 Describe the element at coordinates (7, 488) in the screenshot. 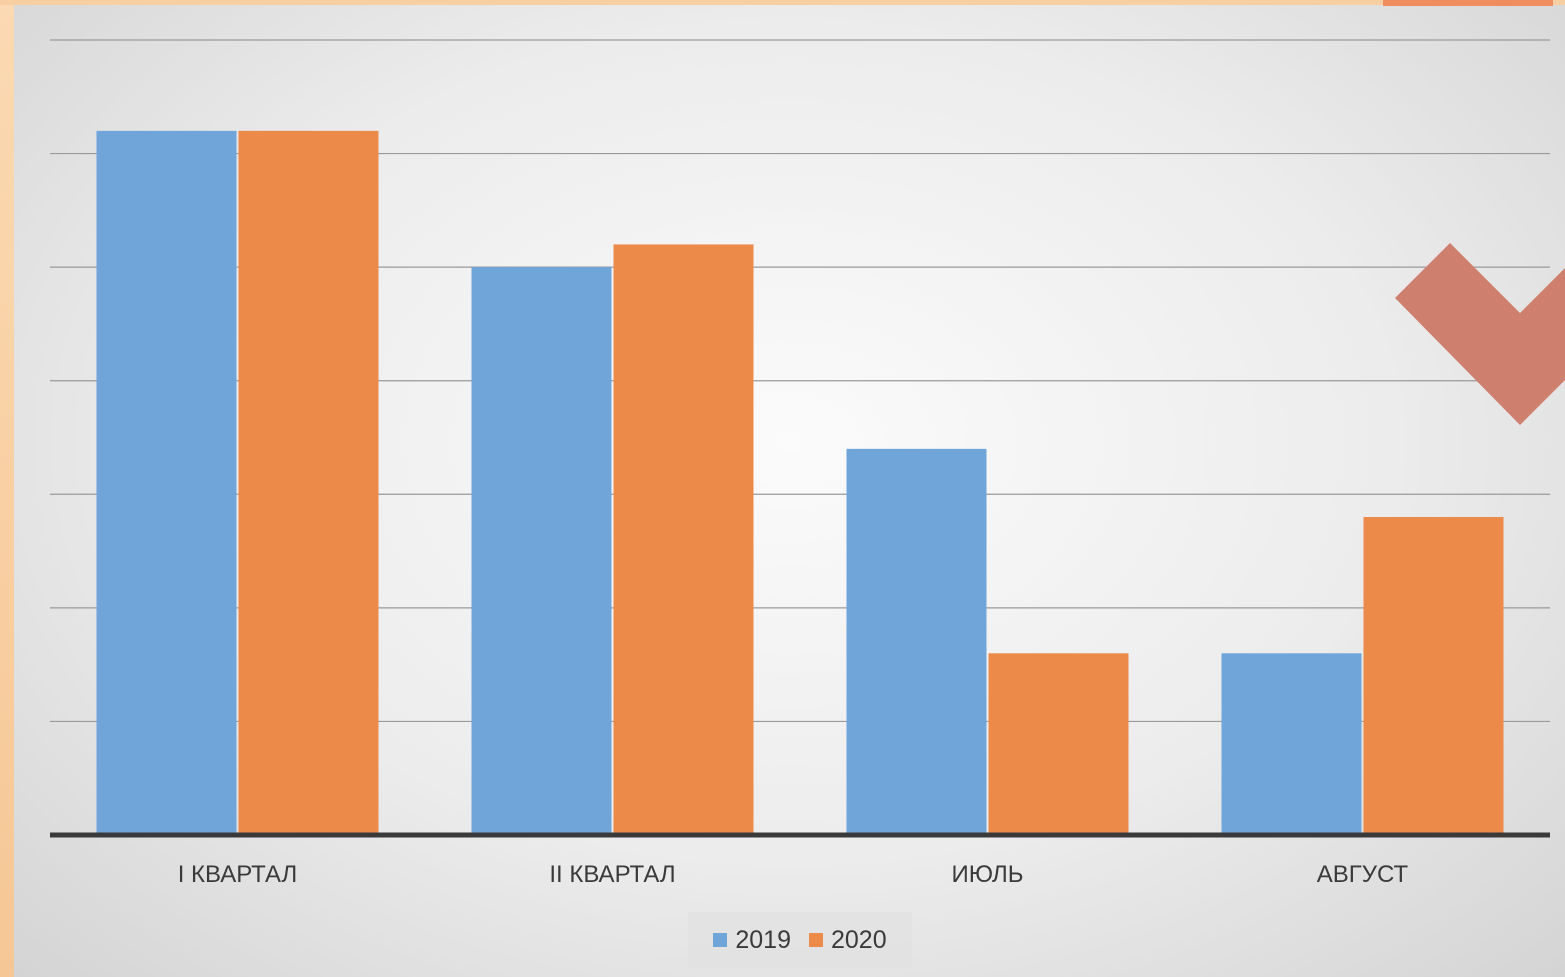

I see `left-frame-strip` at that location.